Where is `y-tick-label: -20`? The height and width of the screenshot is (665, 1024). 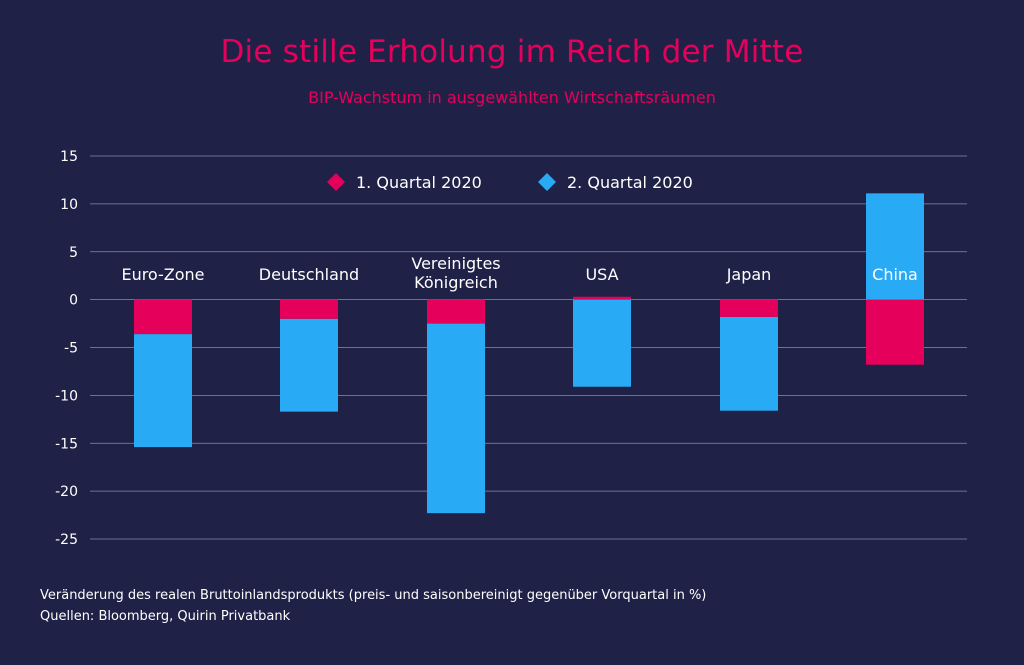 y-tick-label: -20 is located at coordinates (66, 492).